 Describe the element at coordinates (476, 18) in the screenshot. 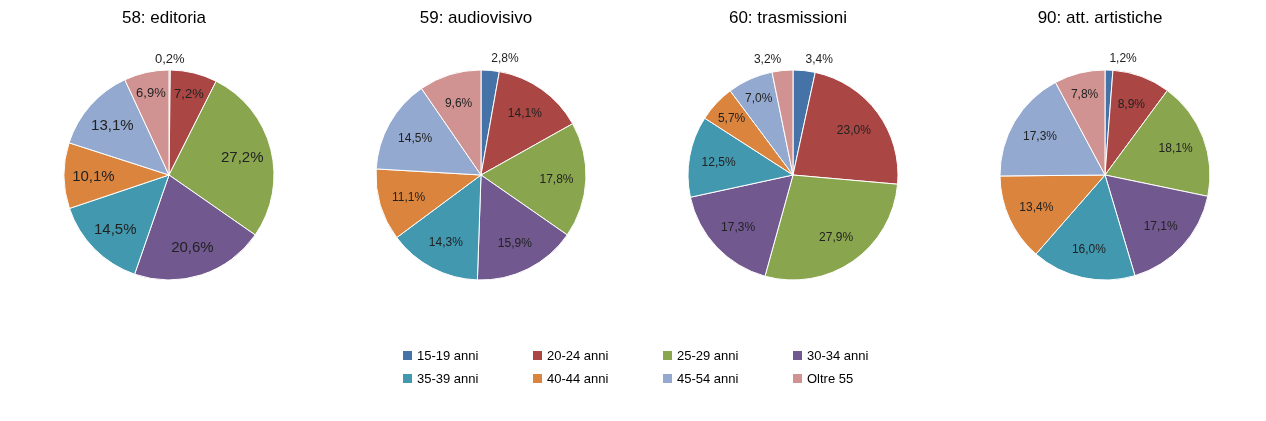

I see `chart-title: 59: audiovisivo` at that location.